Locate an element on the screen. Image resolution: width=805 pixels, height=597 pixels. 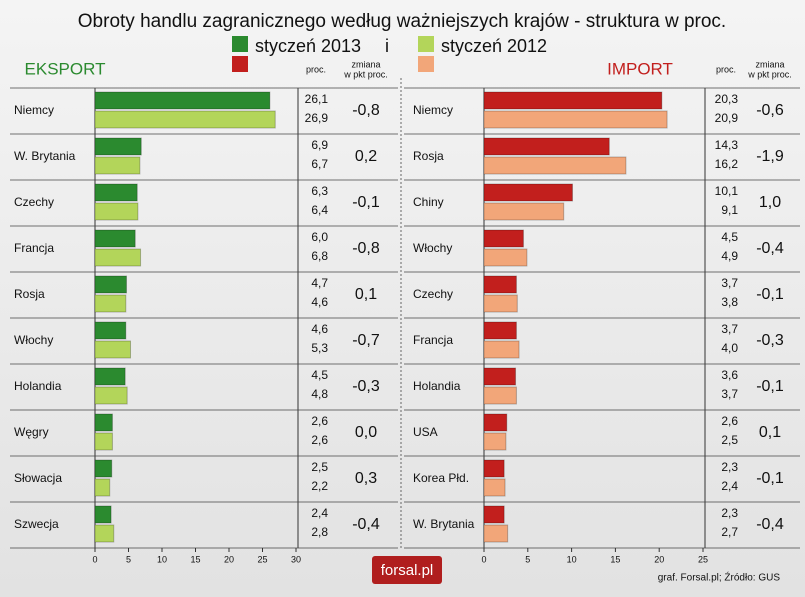
change-label: 0,2 is located at coordinates (366, 156).